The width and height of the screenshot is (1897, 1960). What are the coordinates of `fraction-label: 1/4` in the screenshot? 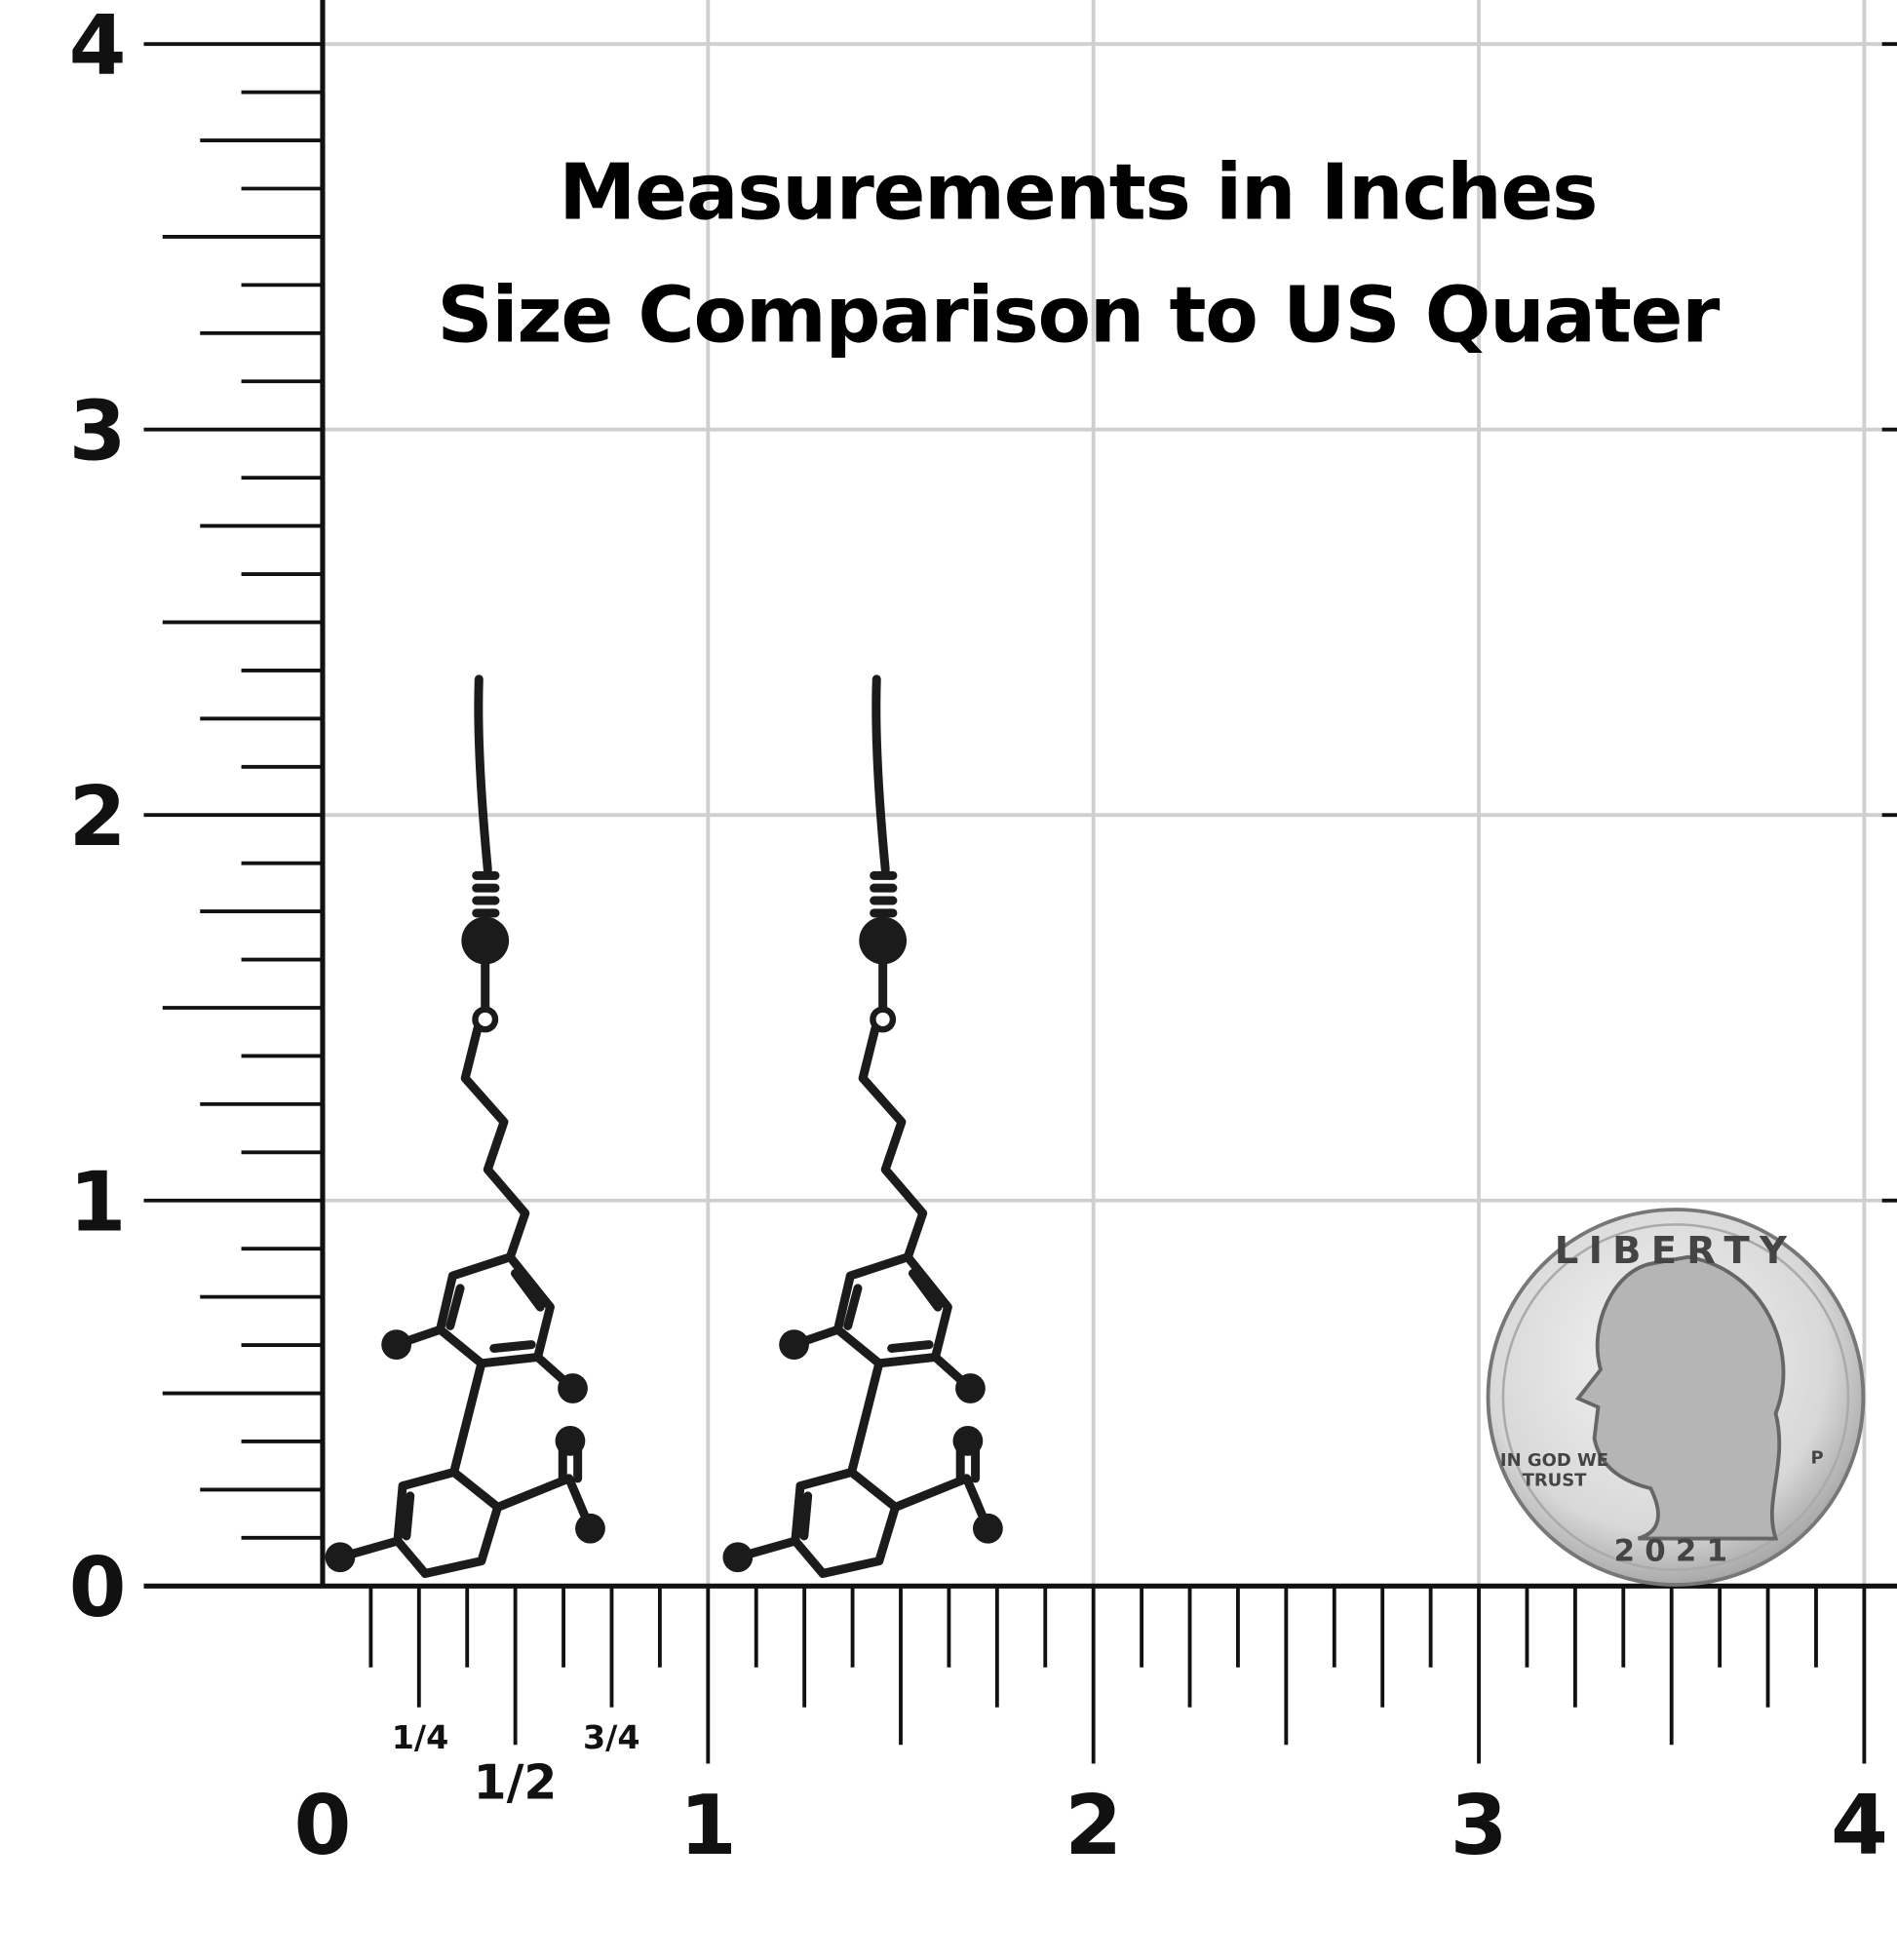 It's located at (421, 1737).